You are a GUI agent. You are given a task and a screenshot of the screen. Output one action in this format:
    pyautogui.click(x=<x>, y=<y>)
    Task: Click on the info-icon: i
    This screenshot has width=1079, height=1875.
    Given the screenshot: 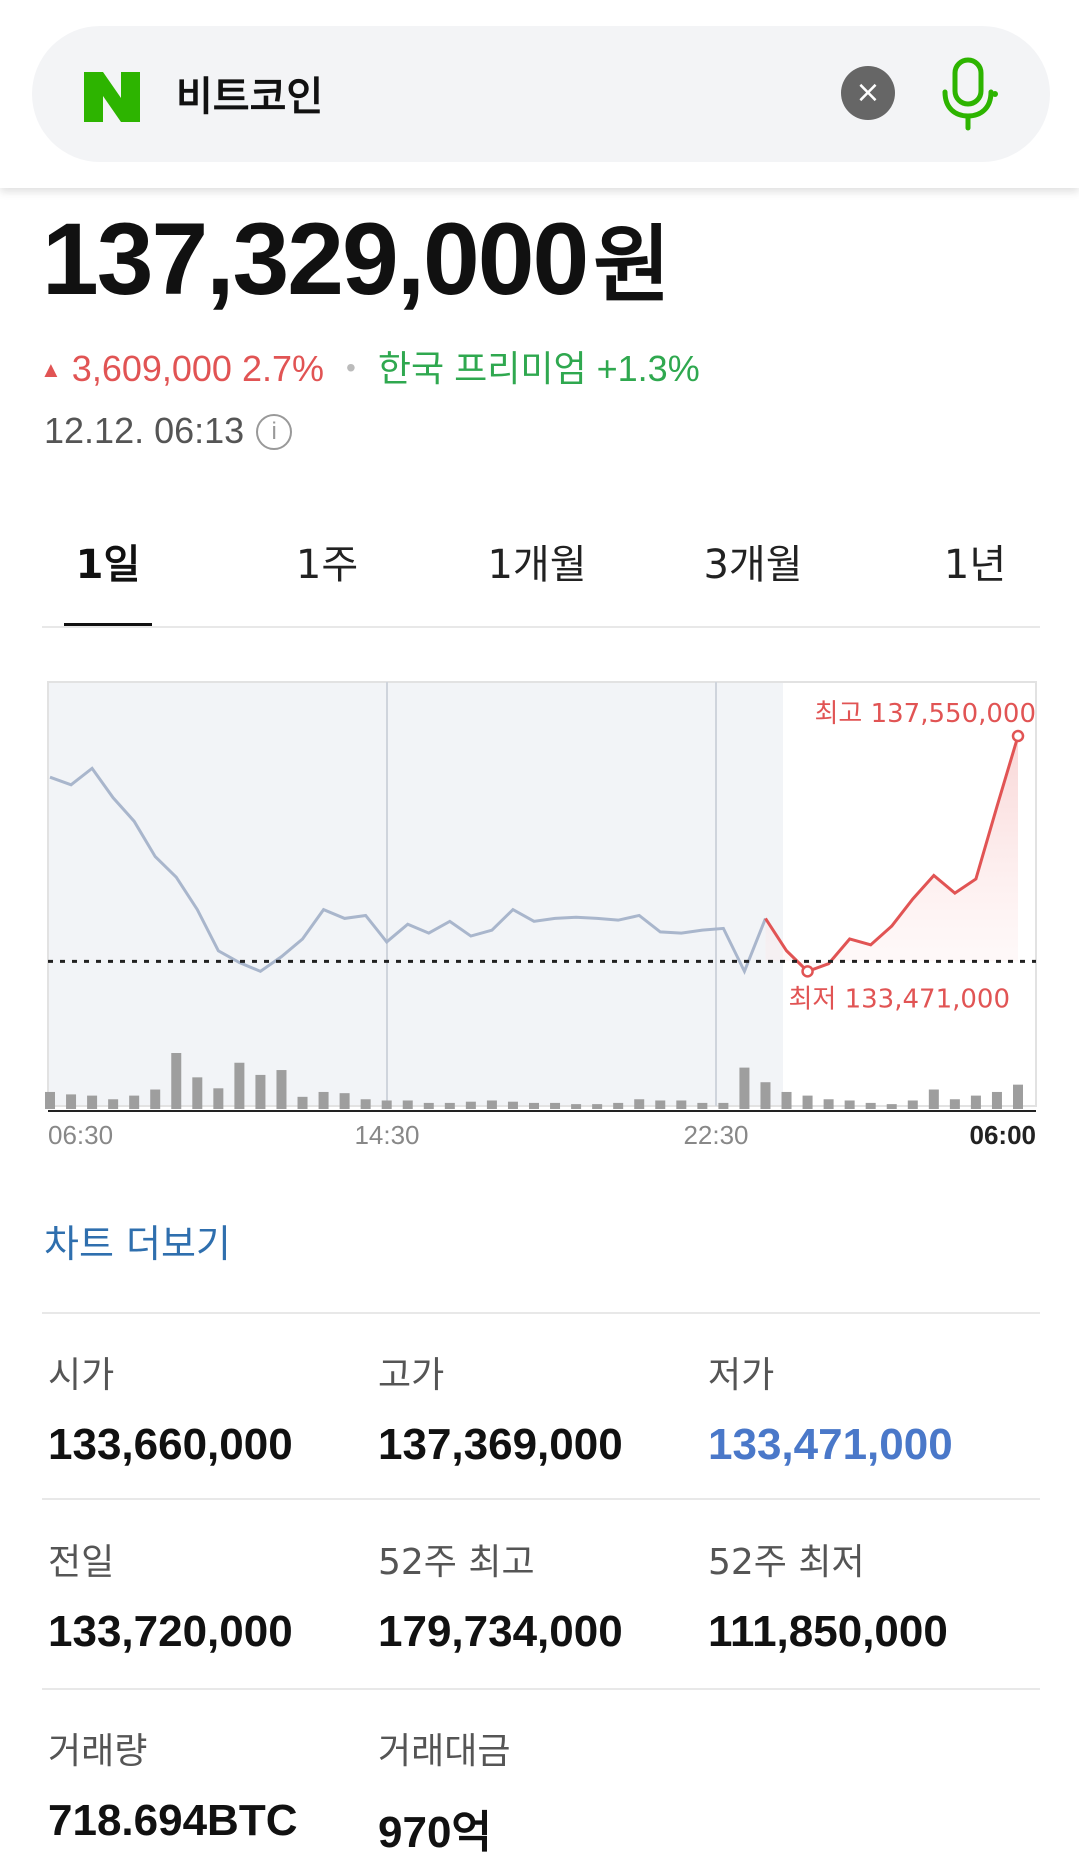 What is the action you would take?
    pyautogui.click(x=274, y=432)
    